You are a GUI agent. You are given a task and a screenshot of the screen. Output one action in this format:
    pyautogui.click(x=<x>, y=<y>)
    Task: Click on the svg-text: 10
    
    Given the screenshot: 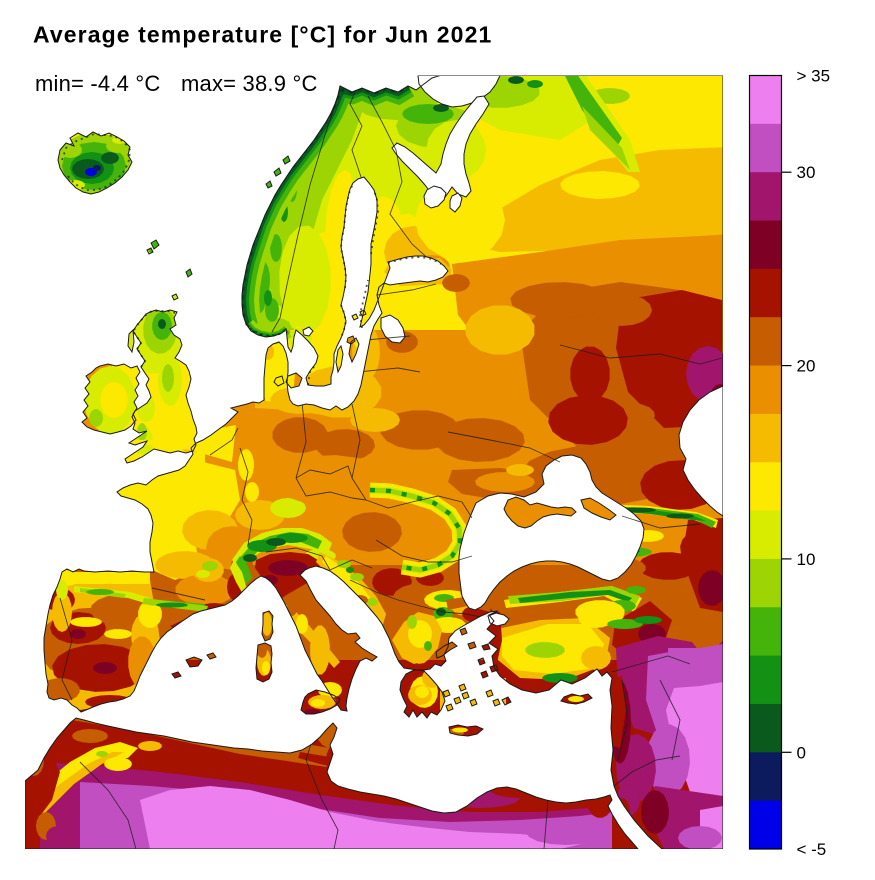 What is the action you would take?
    pyautogui.click(x=806, y=559)
    